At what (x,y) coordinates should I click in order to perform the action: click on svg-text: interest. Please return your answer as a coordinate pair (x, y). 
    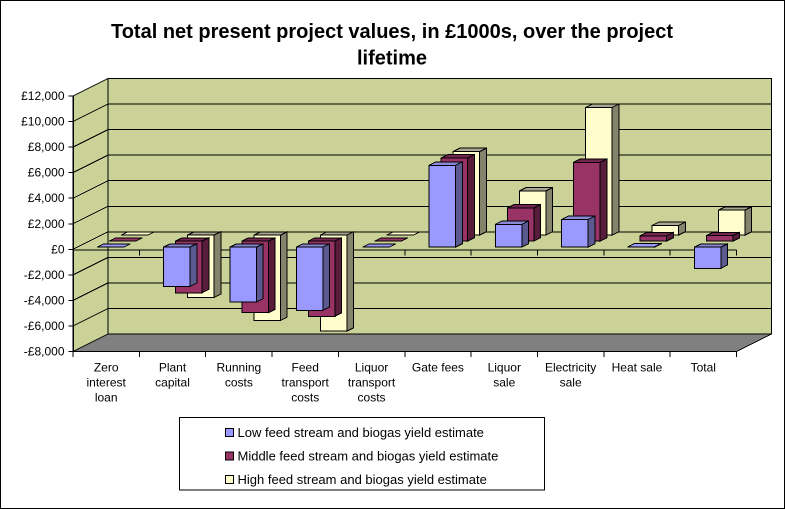
    Looking at the image, I should click on (106, 383).